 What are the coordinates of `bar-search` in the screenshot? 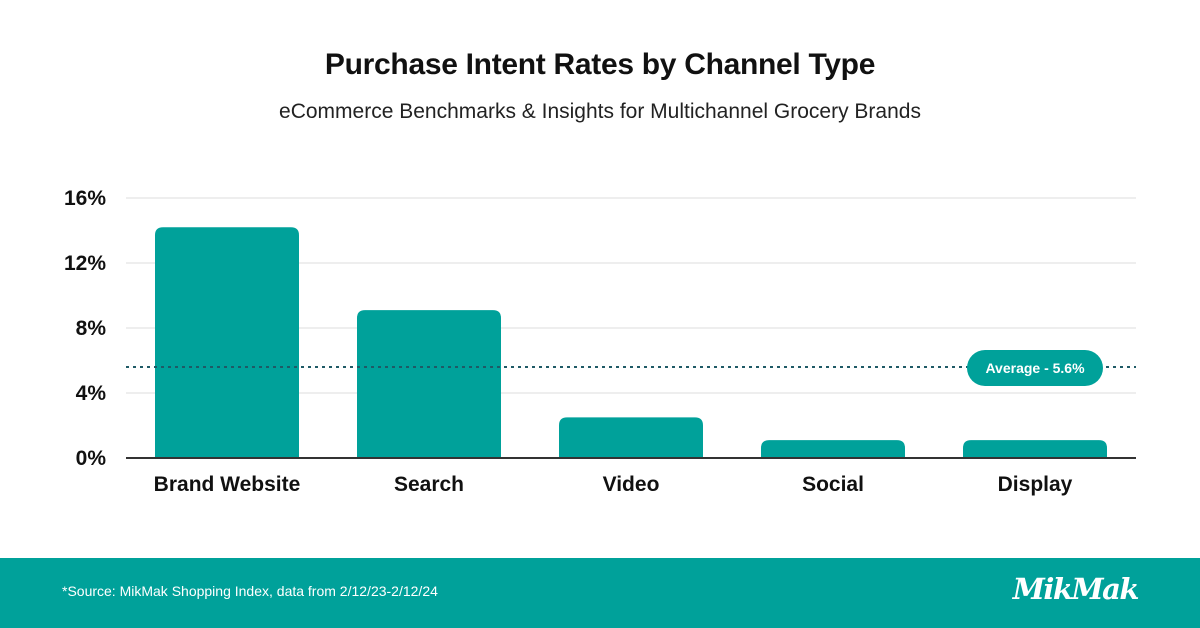 It's located at (429, 384).